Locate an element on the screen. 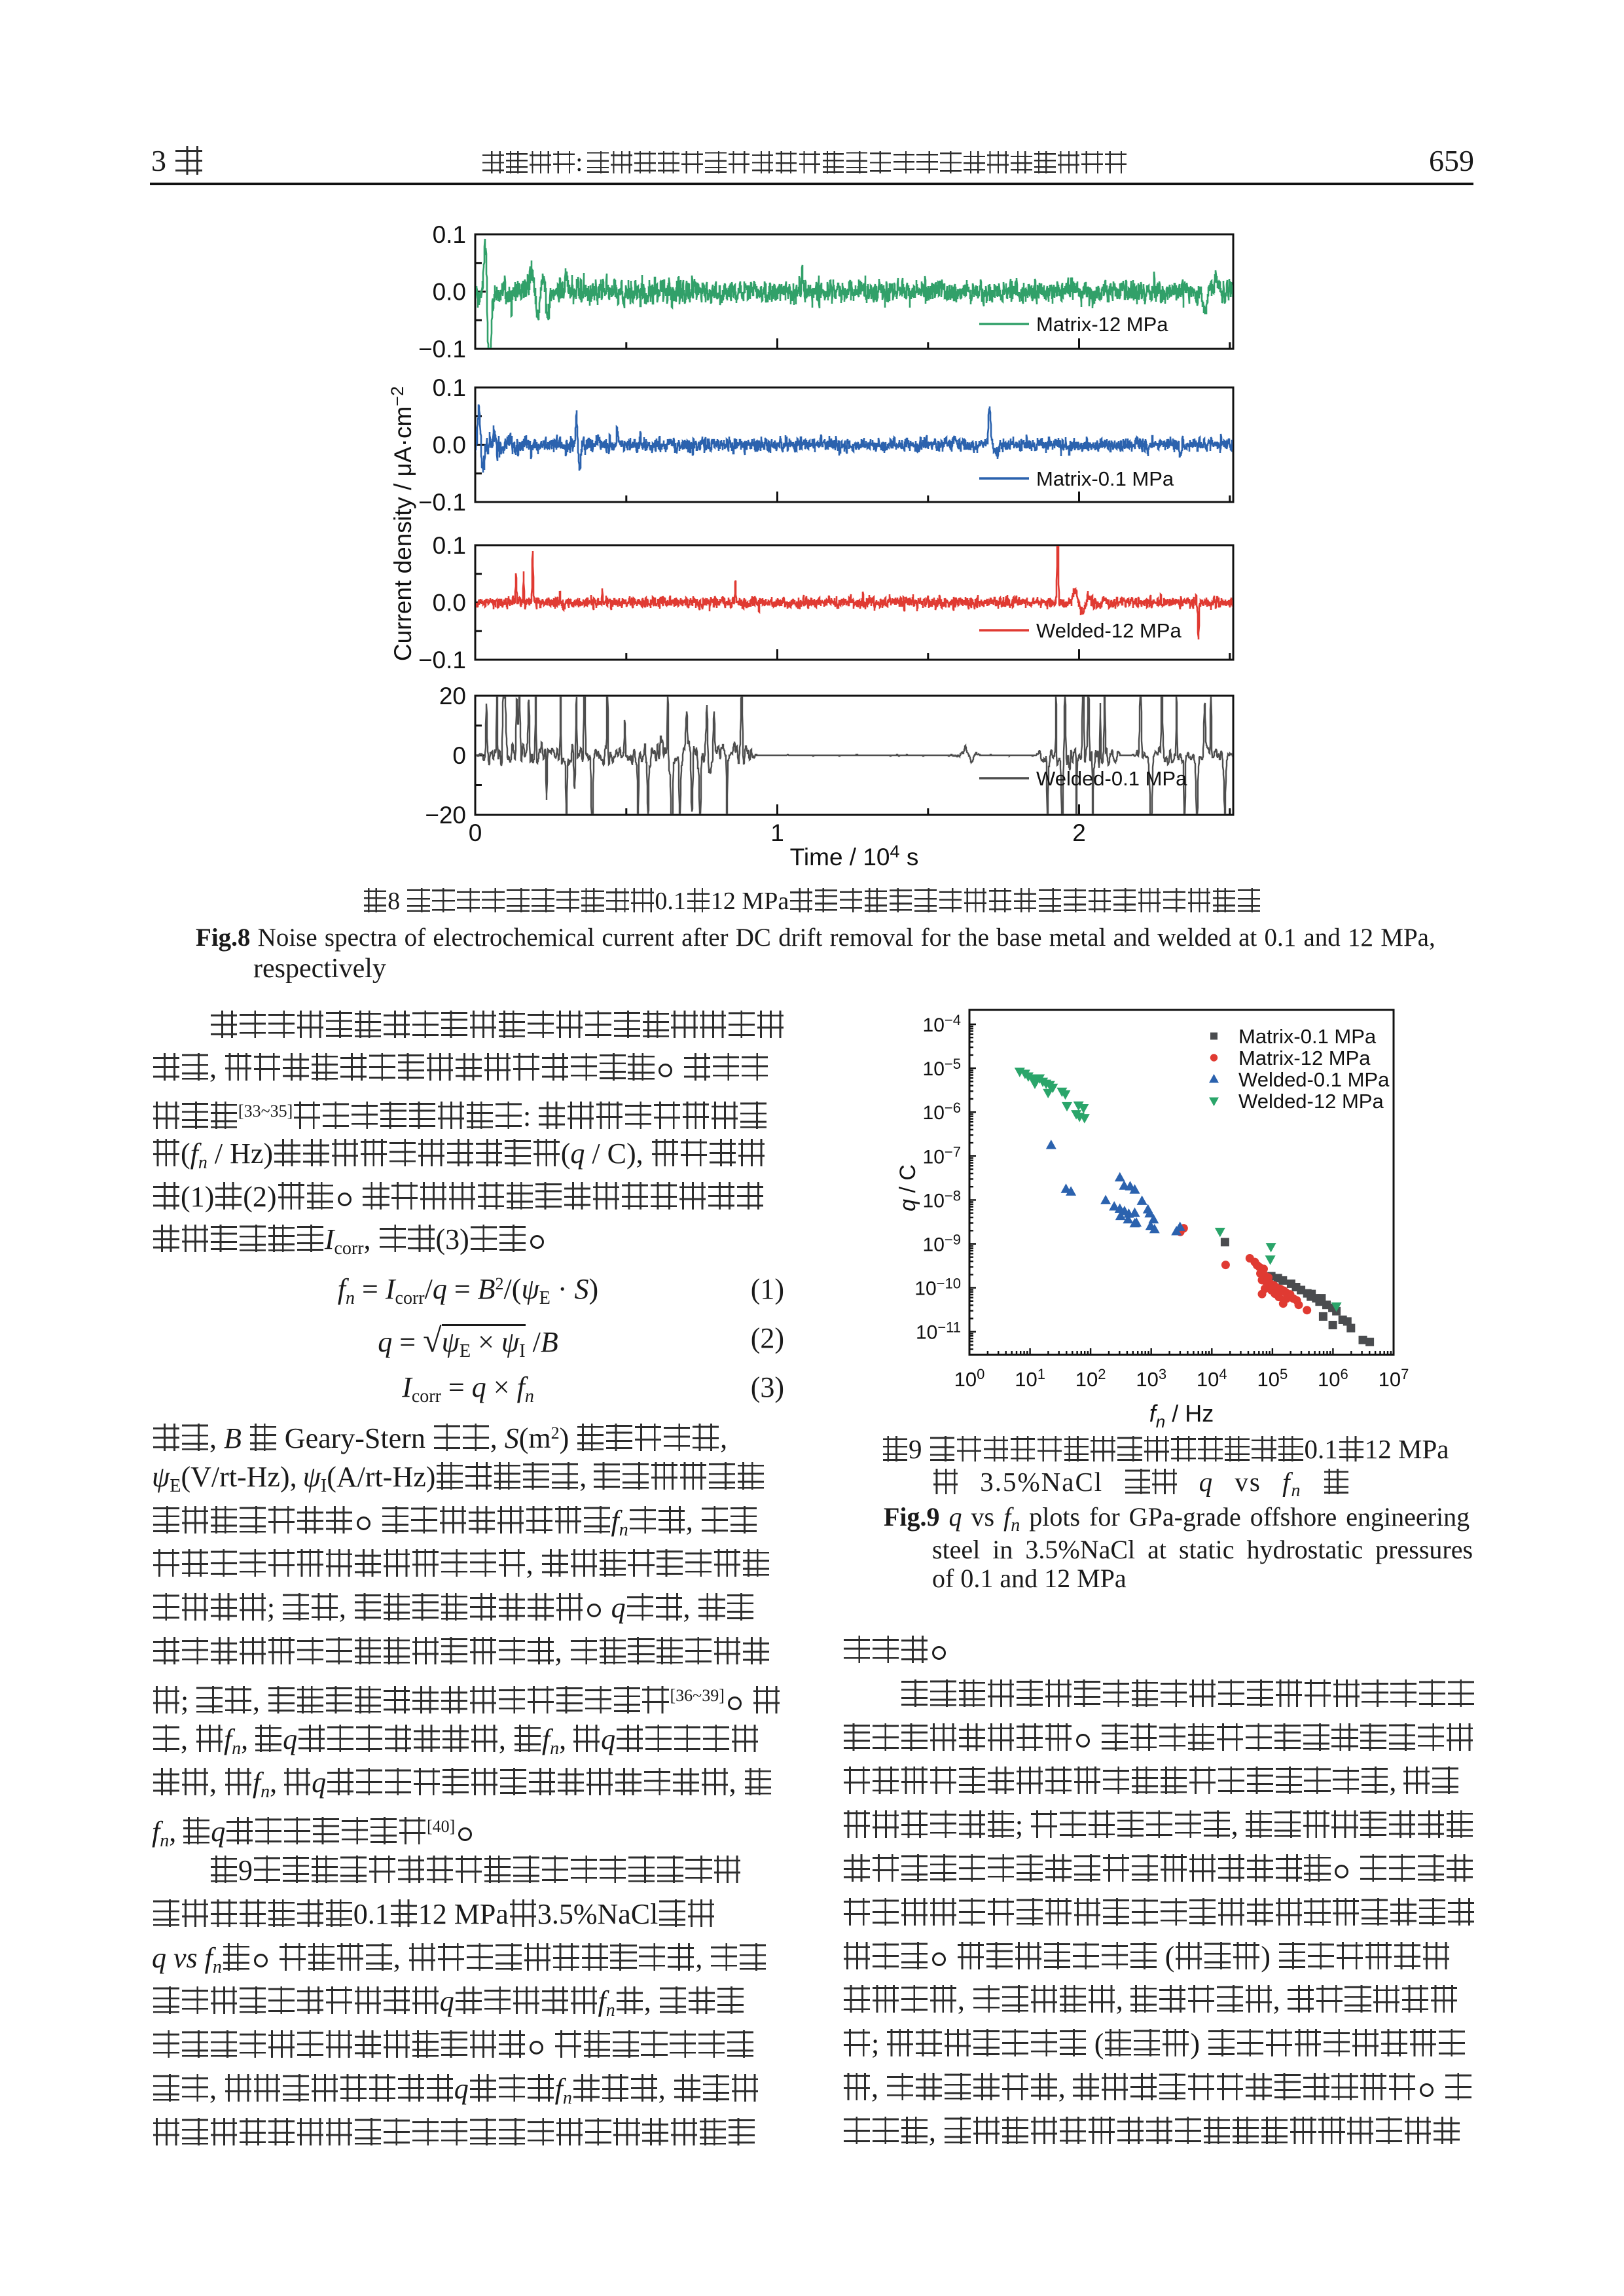 This screenshot has width=1624, height=2296. svg-text: 2 is located at coordinates (1079, 832).